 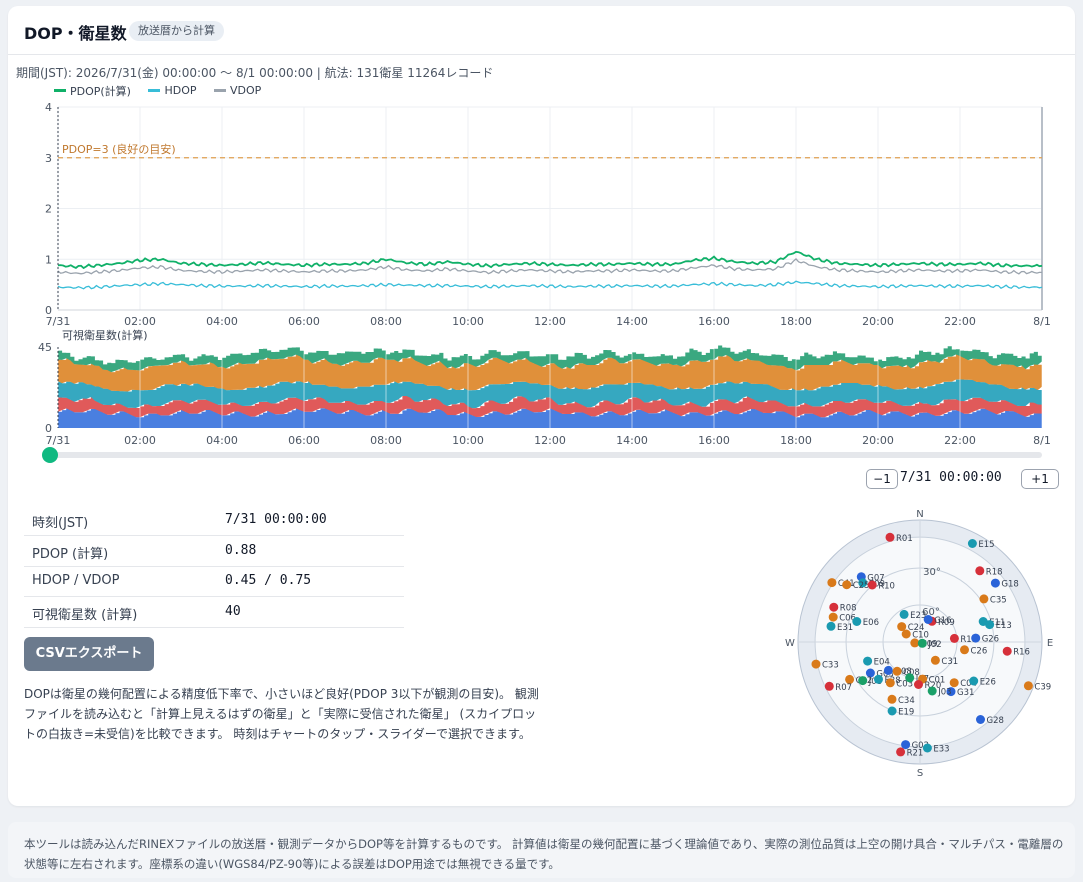 What do you see at coordinates (944, 693) in the screenshot?
I see `satellite-label-J03: J03` at bounding box center [944, 693].